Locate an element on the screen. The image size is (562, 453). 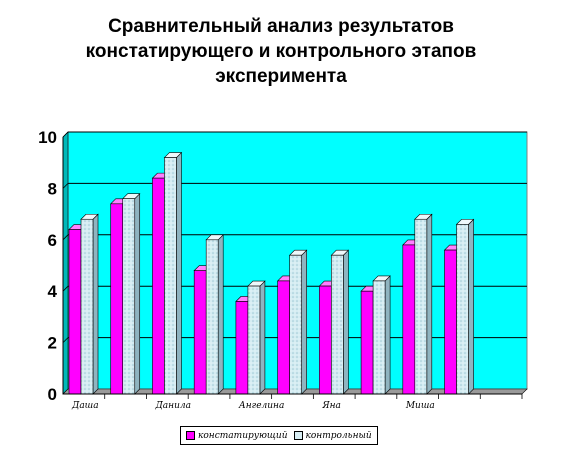
y-tick-label: 0 is located at coordinates (52, 394).